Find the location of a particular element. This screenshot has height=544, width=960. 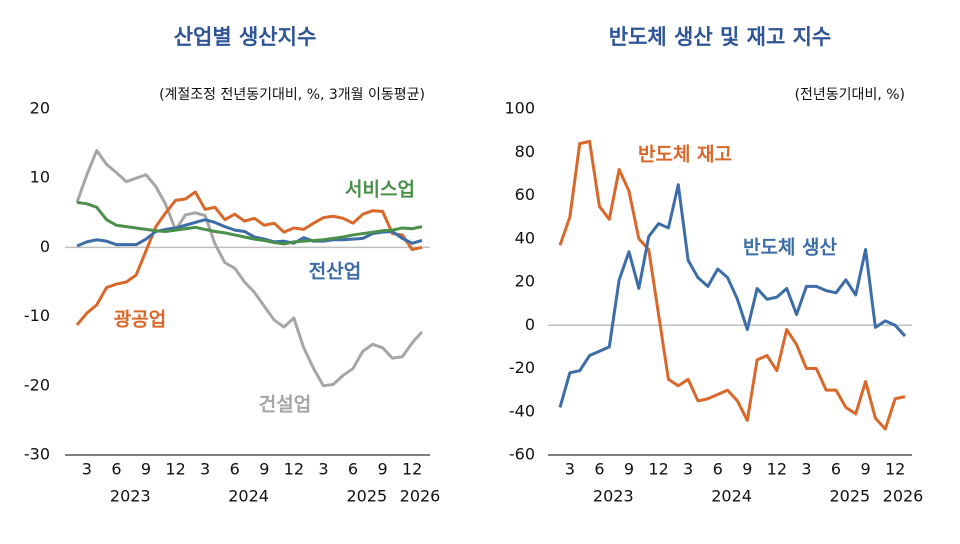

y-tick-label: -60 is located at coordinates (522, 454).